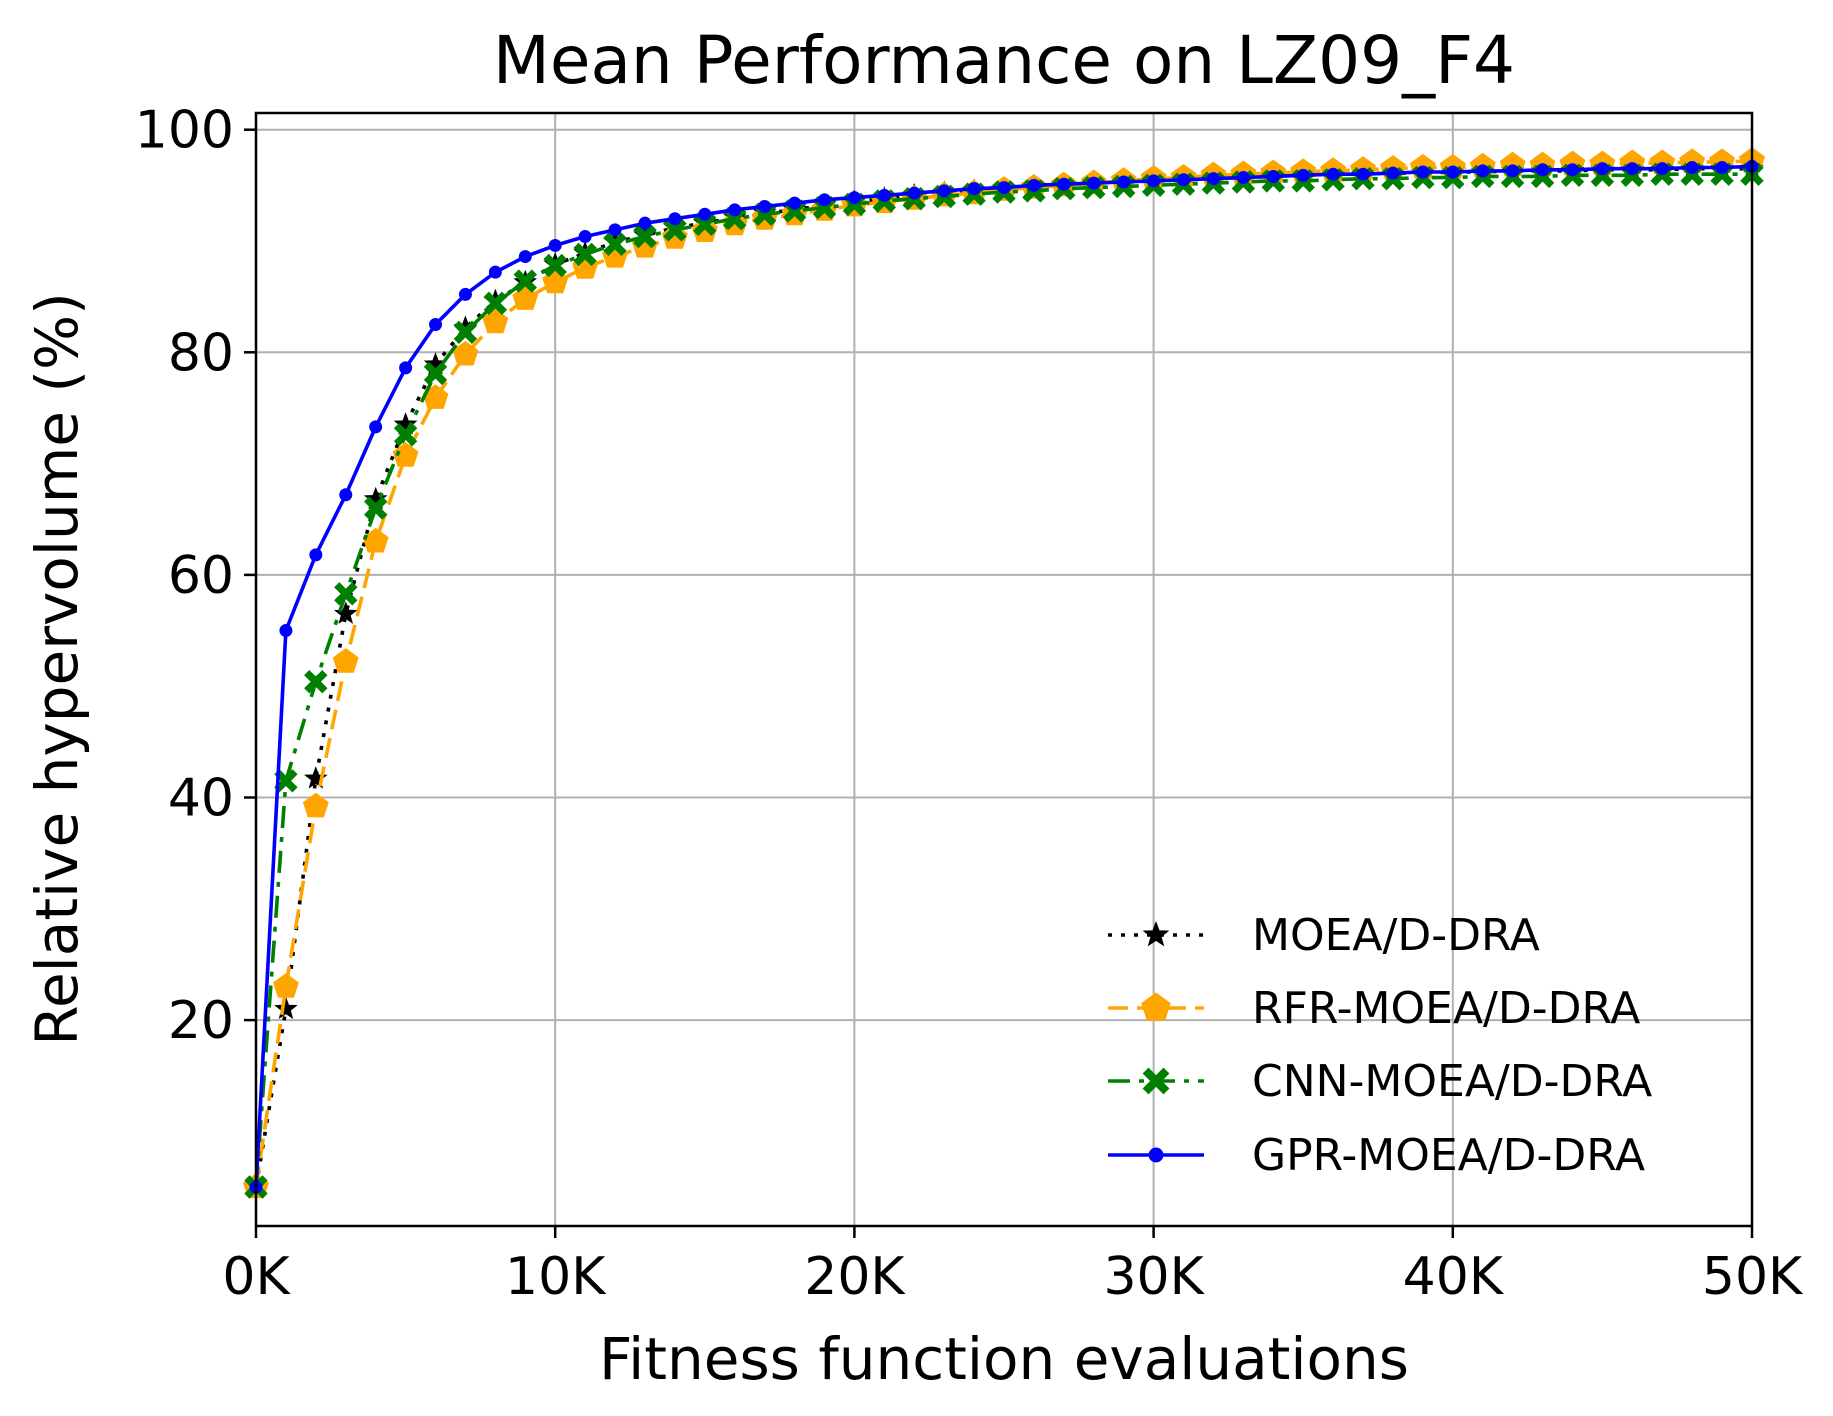  I want to click on legend-label: CNN-MOEA/D-DRA, so click(1452, 1081).